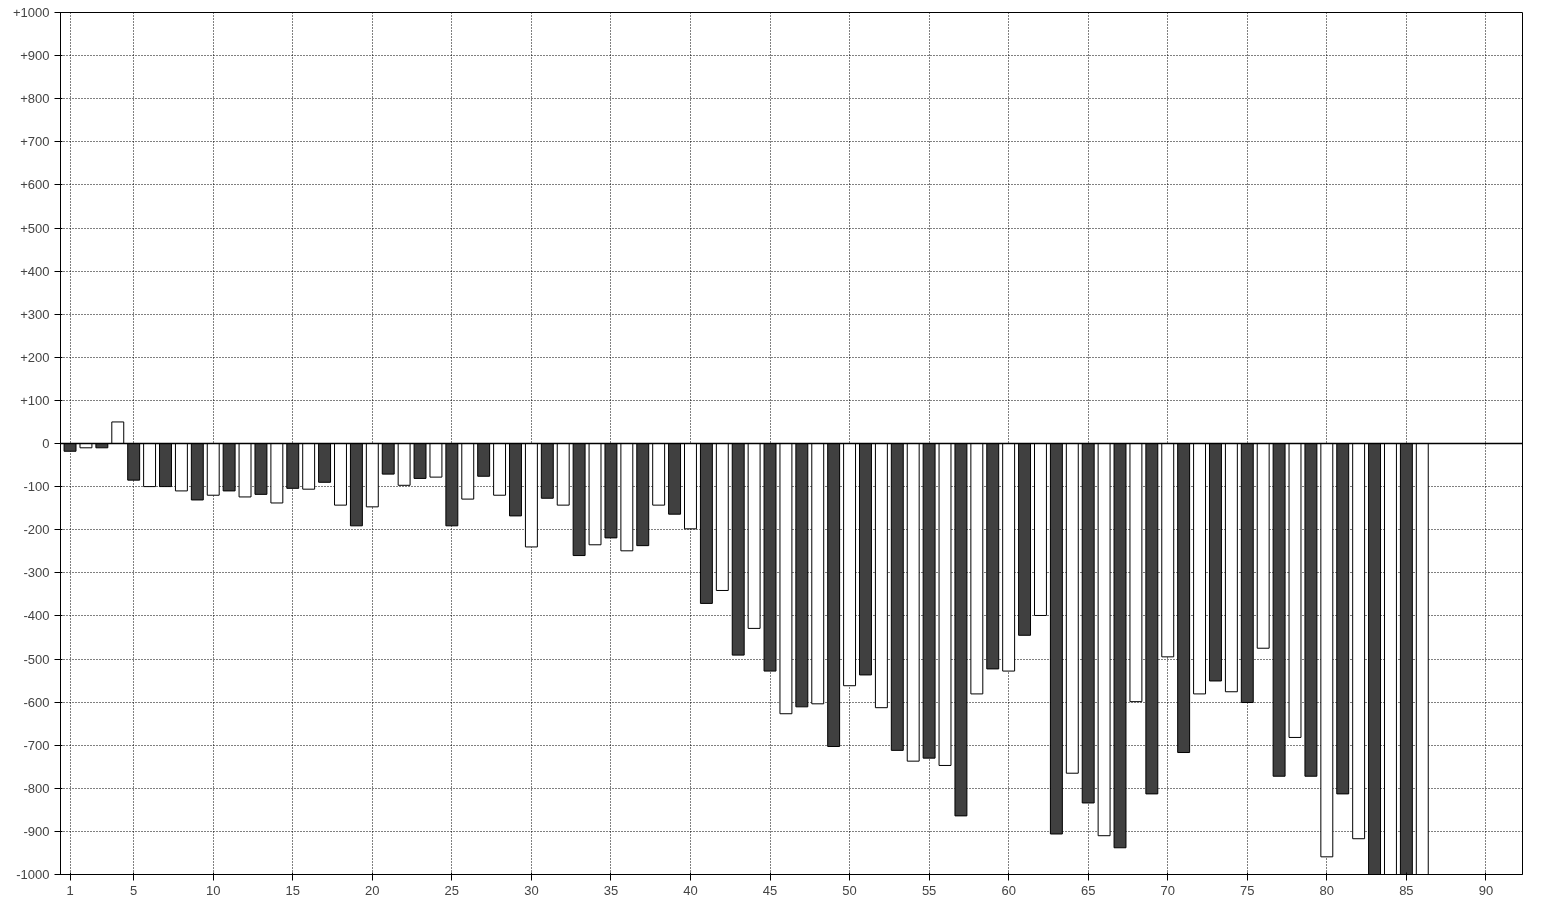  I want to click on x-tick-label: 80, so click(1327, 890).